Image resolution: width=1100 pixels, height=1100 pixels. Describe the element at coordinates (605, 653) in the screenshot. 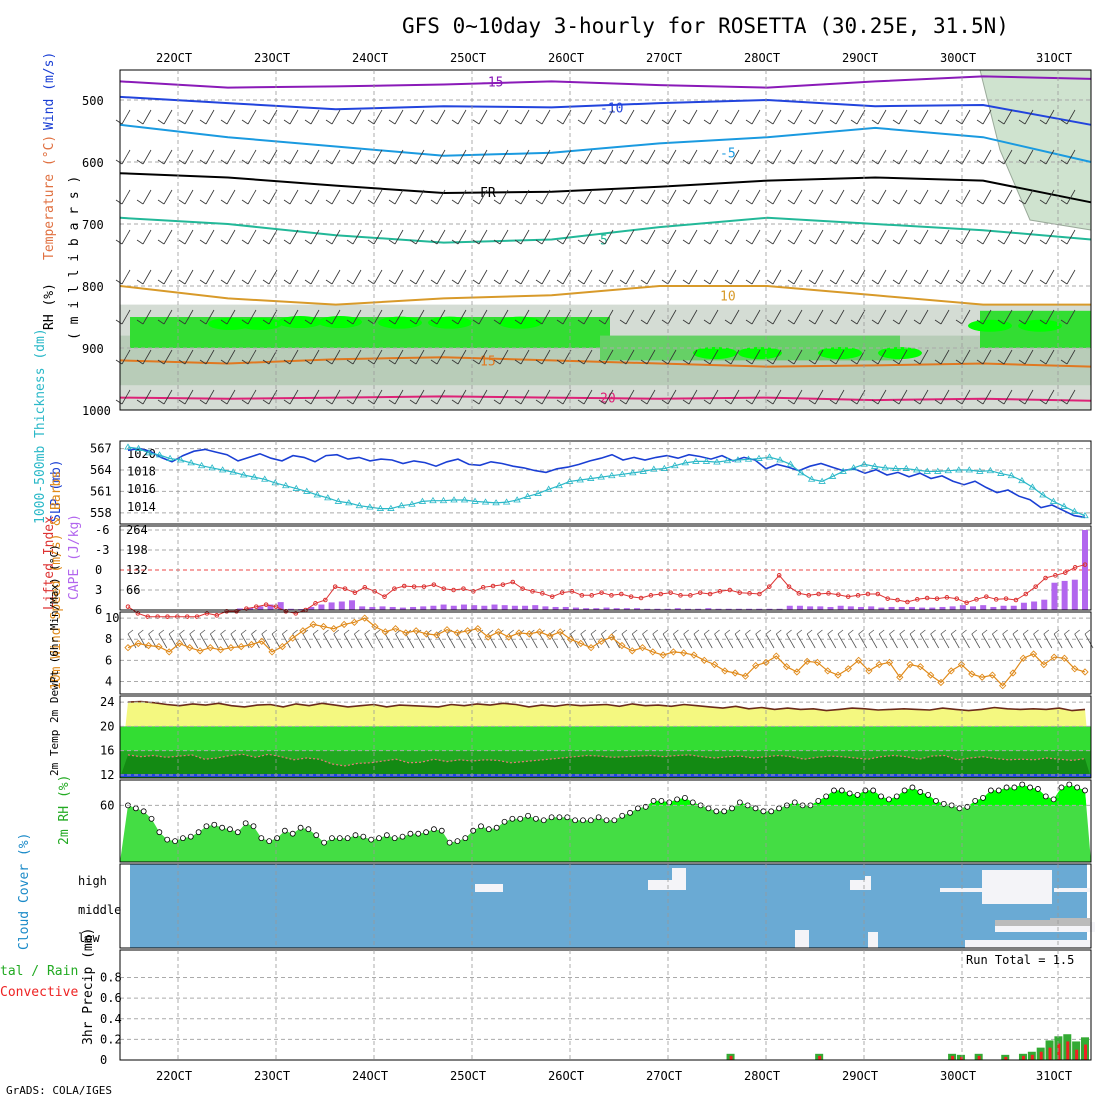

I see `wind-frame` at that location.